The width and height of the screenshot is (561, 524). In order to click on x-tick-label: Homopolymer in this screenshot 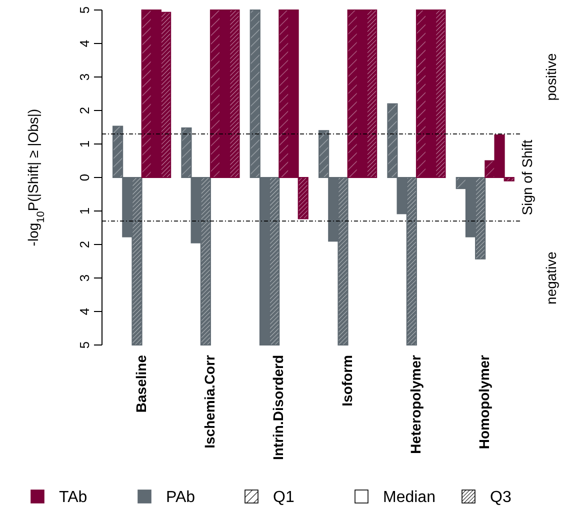, I will do `click(484, 402)`.